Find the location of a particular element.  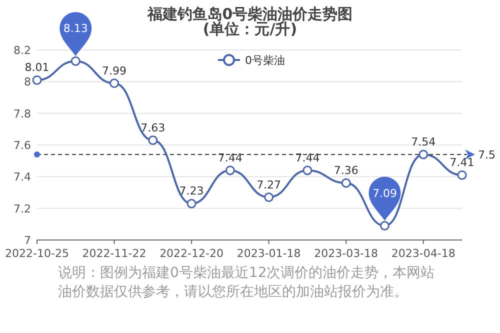

data-label: 7.36 is located at coordinates (346, 170).